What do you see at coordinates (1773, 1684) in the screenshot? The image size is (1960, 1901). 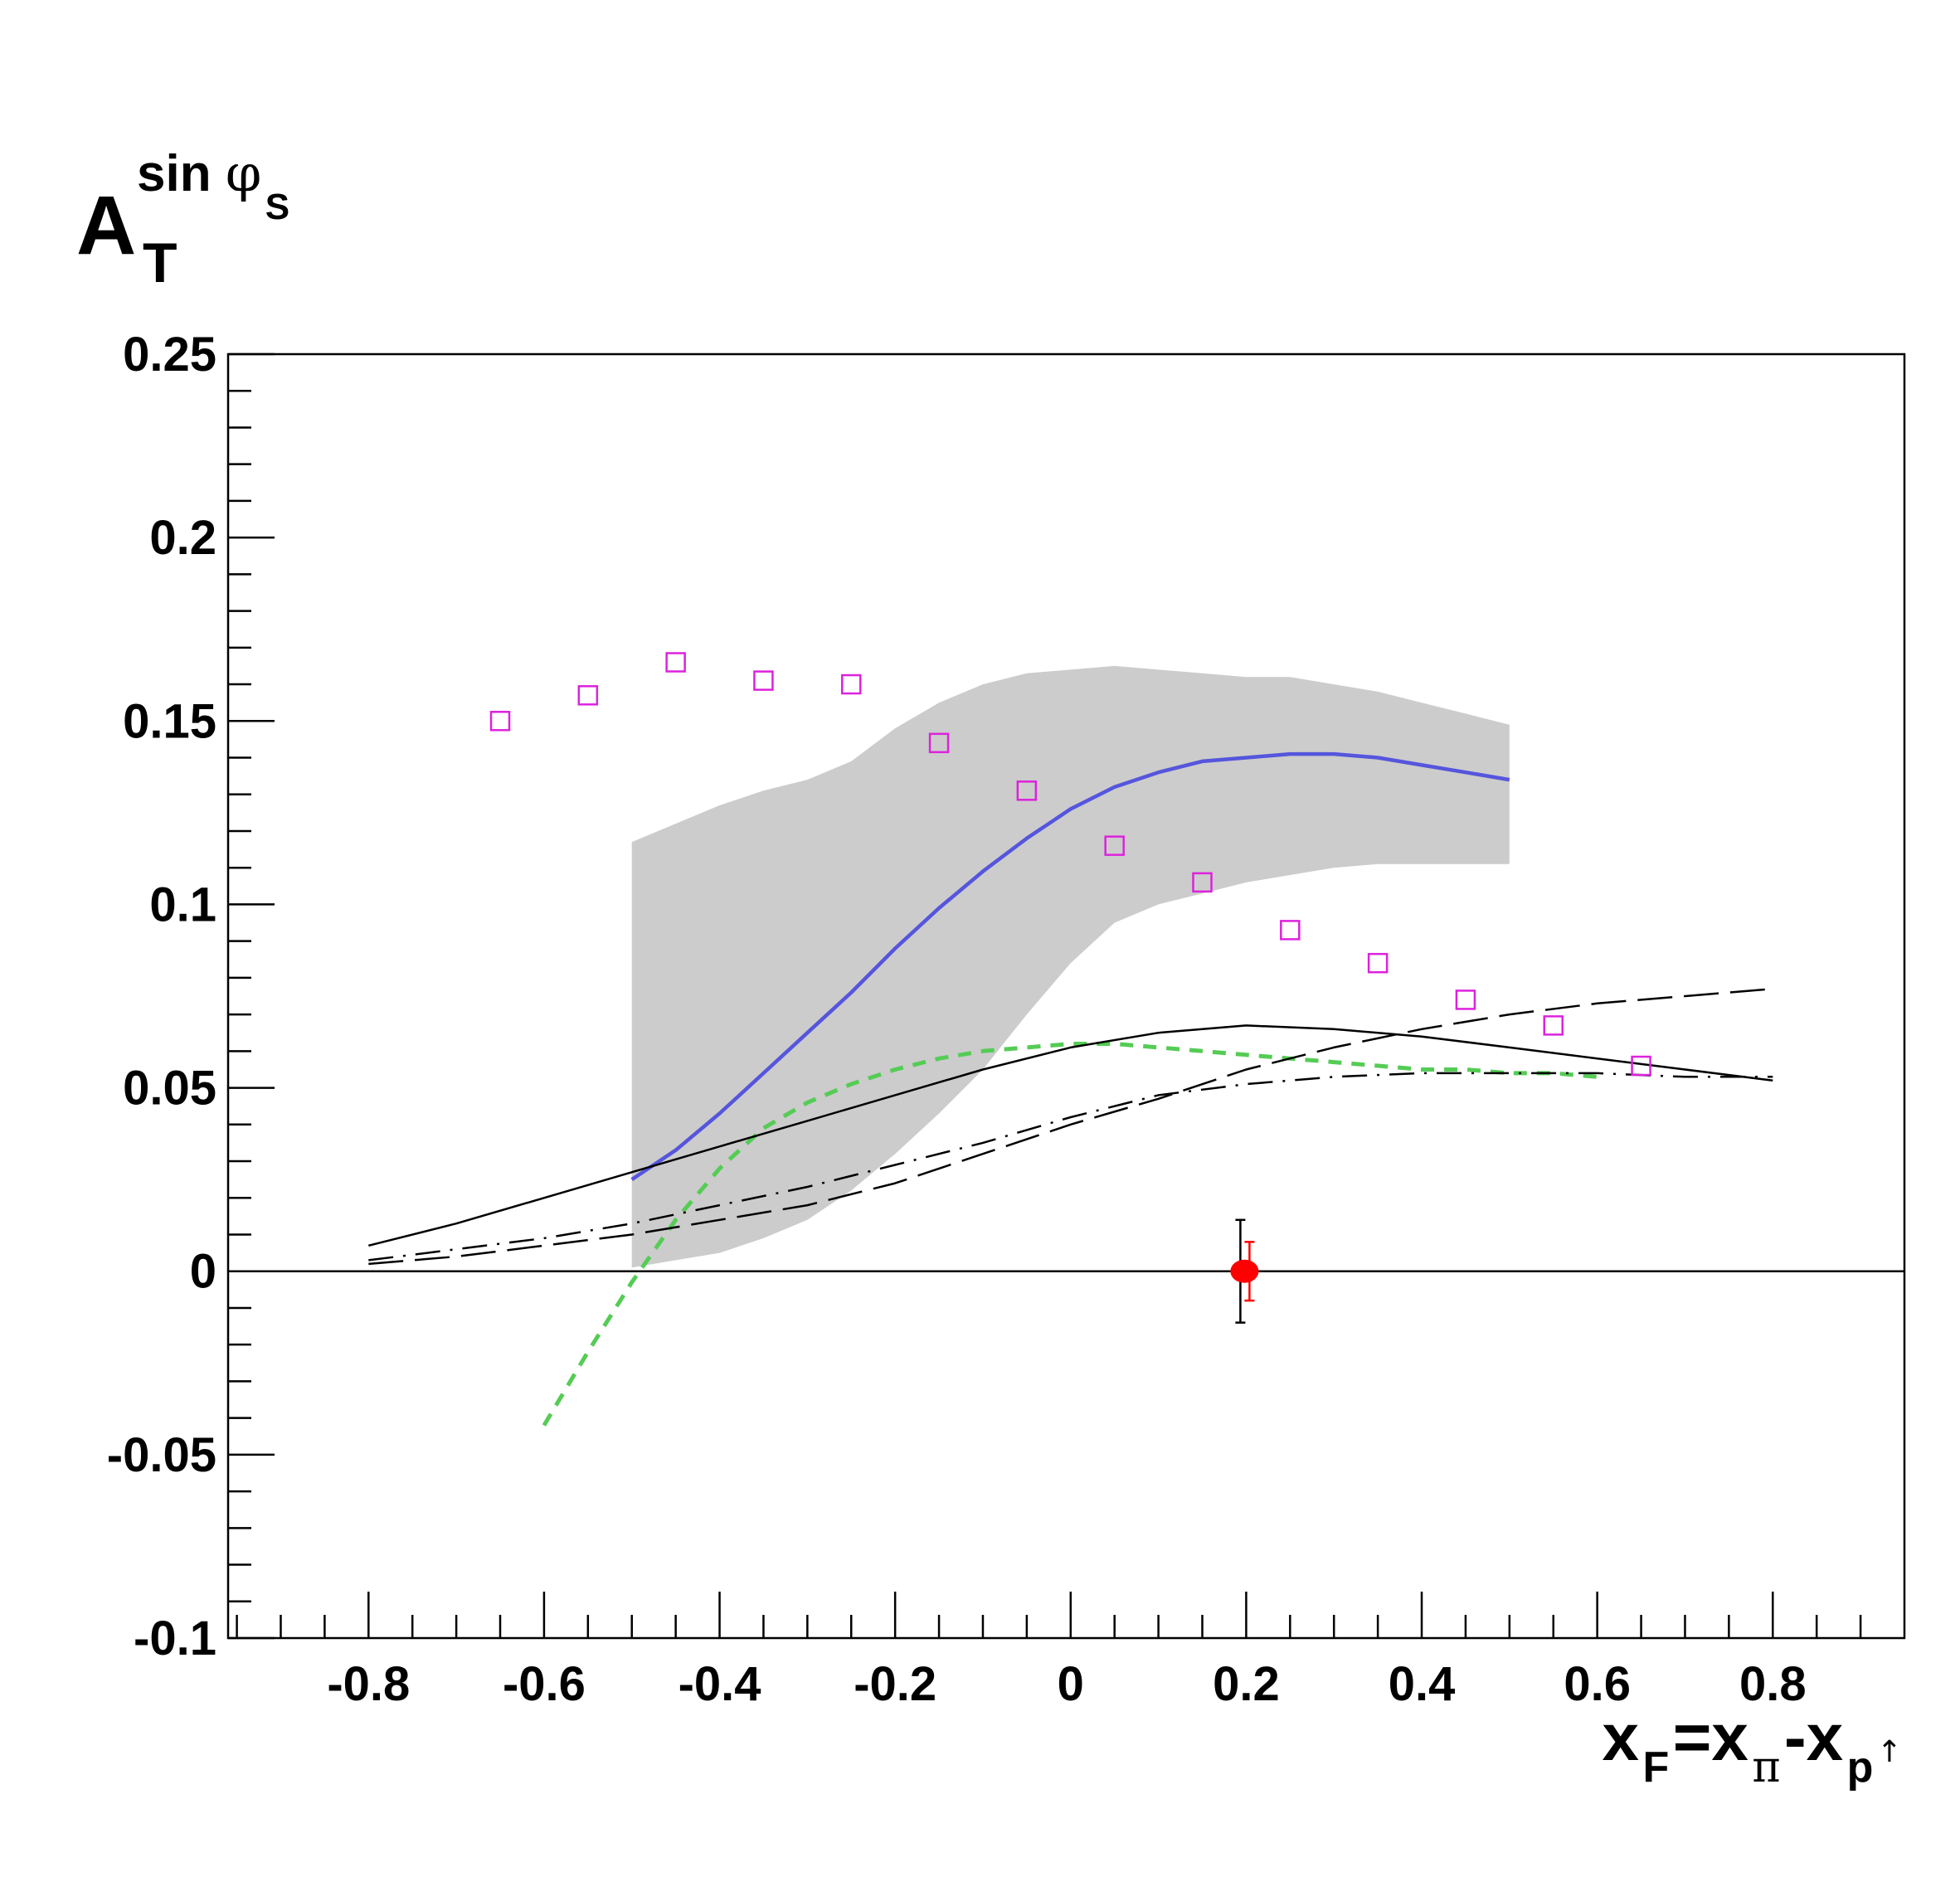 I see `x-tick-label: 0.8` at bounding box center [1773, 1684].